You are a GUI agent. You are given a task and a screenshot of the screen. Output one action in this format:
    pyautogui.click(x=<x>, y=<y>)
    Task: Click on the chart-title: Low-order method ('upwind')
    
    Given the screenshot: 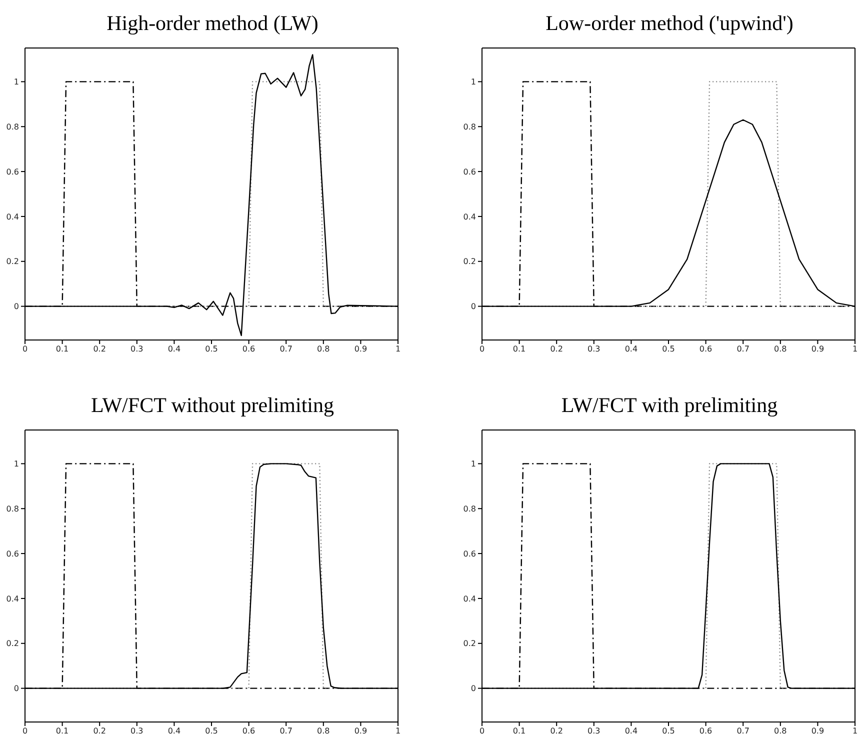 What is the action you would take?
    pyautogui.click(x=669, y=23)
    